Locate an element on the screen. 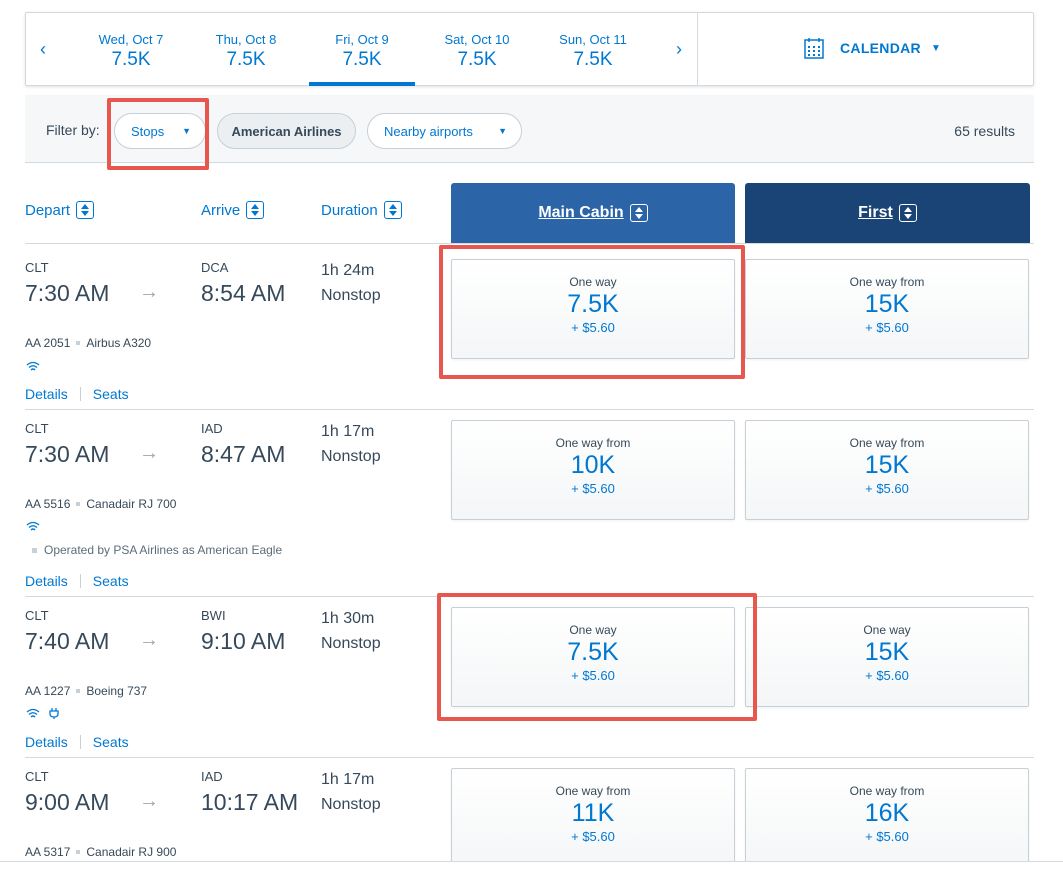 The height and width of the screenshot is (873, 1063). depart-time: 9:00 AM is located at coordinates (67, 802).